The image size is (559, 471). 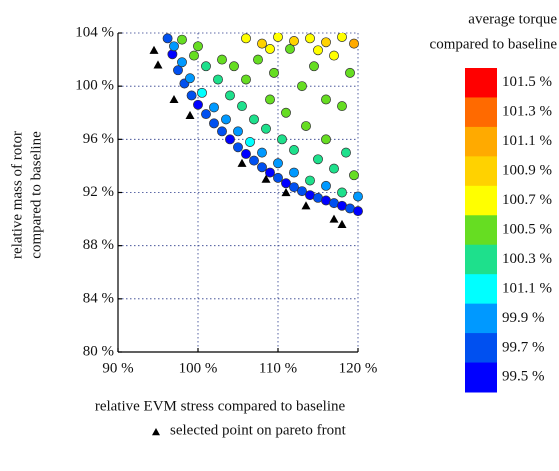 I want to click on points, so click(x=262, y=125).